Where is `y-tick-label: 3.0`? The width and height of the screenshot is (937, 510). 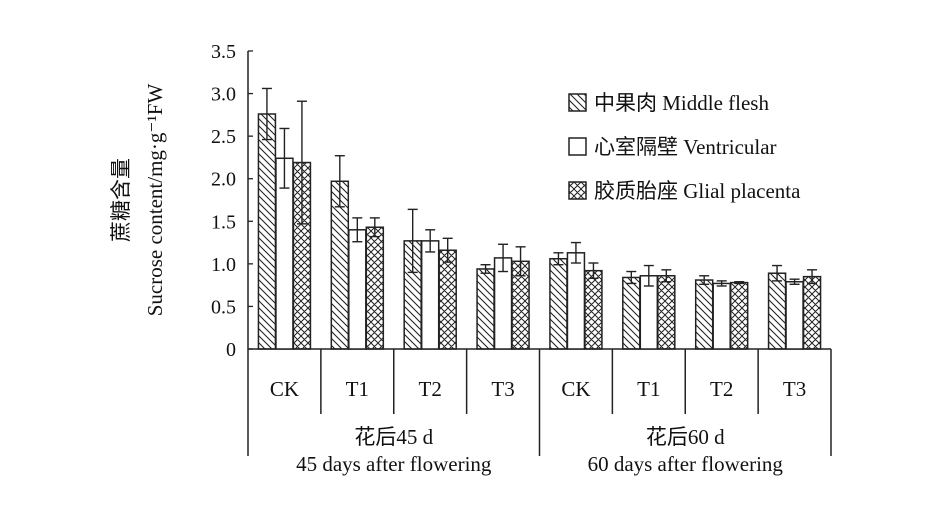
y-tick-label: 3.0 is located at coordinates (223, 95).